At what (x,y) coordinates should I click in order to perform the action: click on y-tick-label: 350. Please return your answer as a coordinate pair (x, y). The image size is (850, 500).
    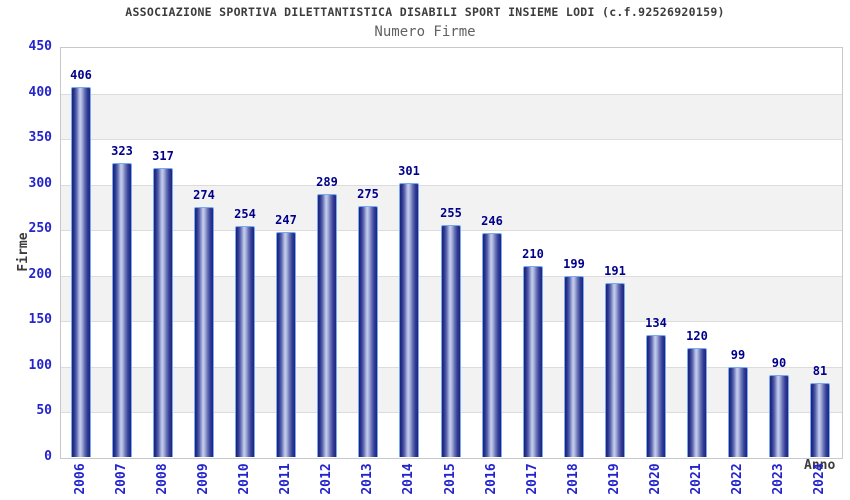
    Looking at the image, I should click on (40, 138).